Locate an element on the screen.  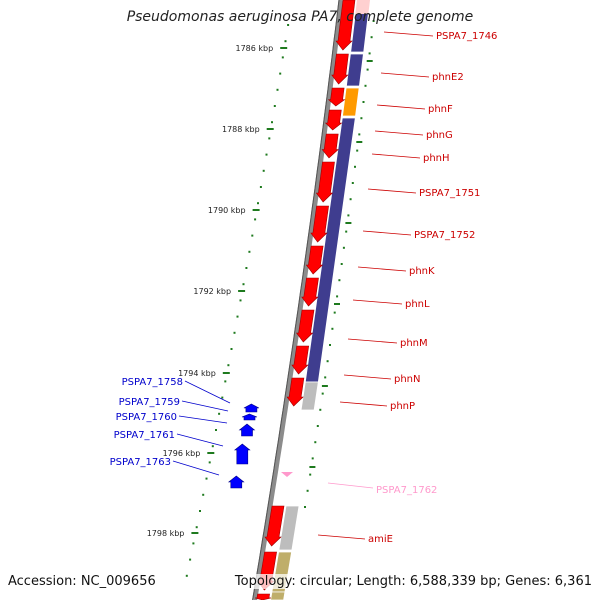
reverse-gene-label: PSPA7_1758 is located at coordinates (152, 382).